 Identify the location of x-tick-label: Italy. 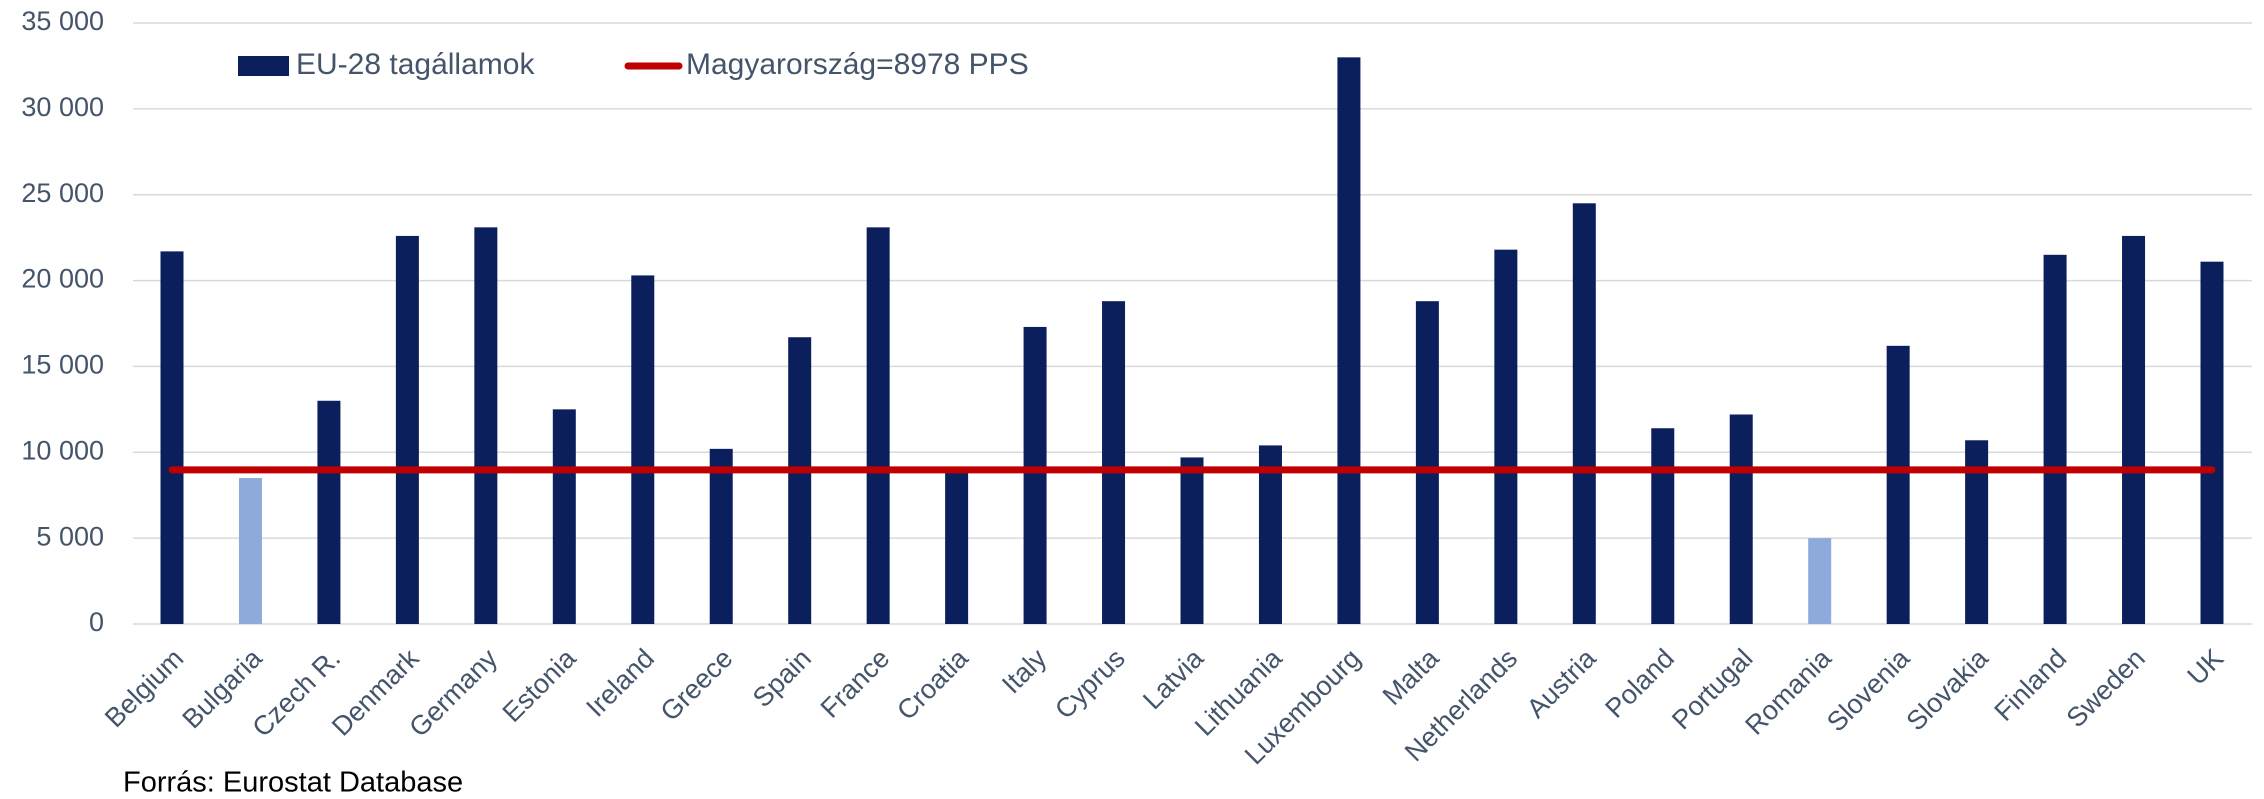
(1024, 671).